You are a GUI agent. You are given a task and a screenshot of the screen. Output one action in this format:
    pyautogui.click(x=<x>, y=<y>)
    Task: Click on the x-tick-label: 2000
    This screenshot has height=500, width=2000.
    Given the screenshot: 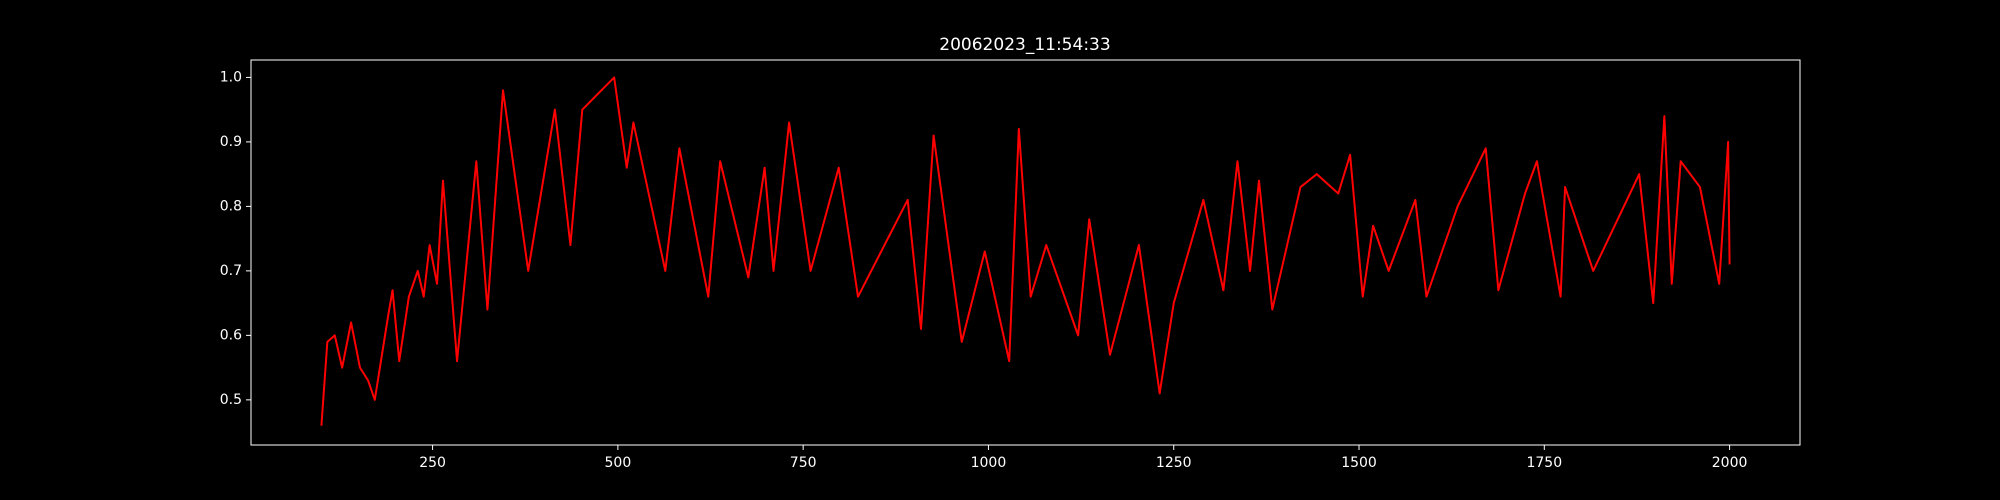 What is the action you would take?
    pyautogui.click(x=1730, y=463)
    